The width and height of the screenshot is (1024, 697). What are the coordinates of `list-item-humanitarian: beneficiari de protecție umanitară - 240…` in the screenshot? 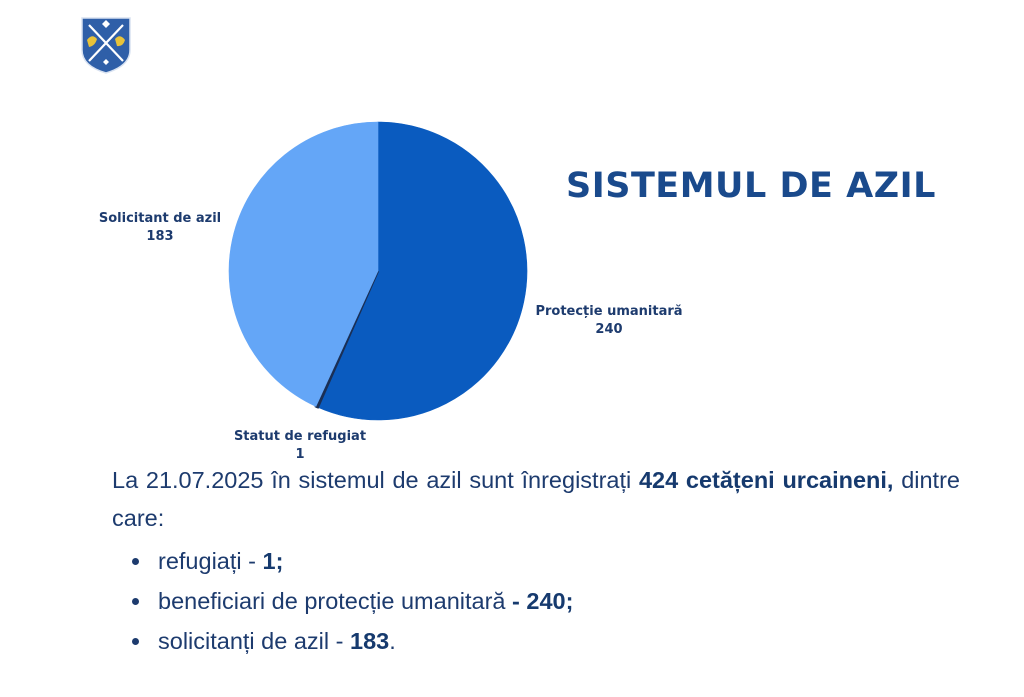 It's located at (536, 601).